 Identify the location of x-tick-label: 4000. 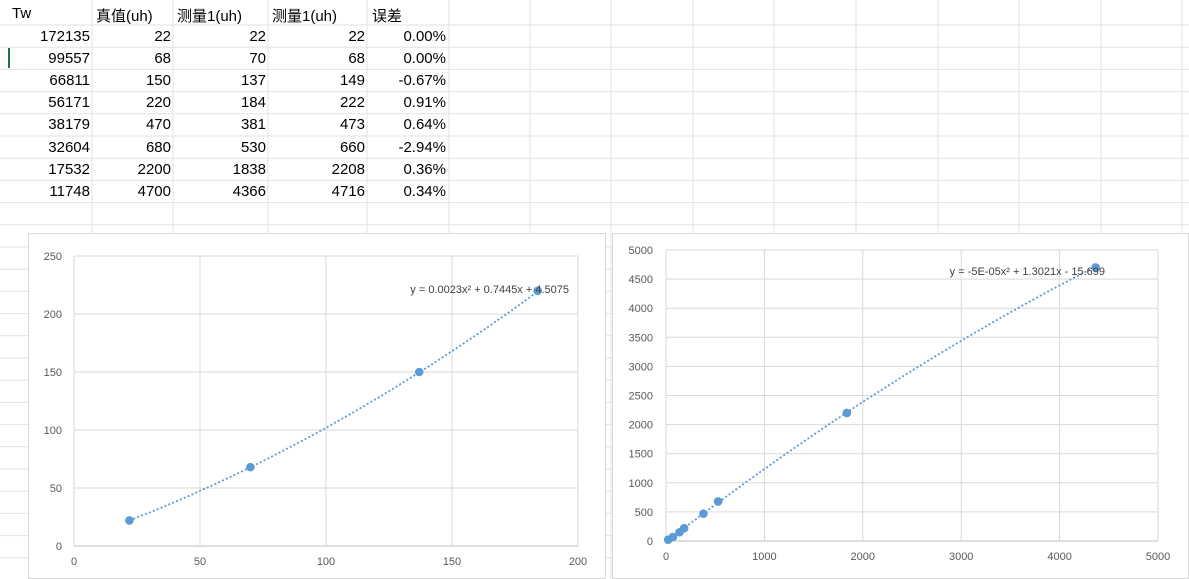
(1059, 557).